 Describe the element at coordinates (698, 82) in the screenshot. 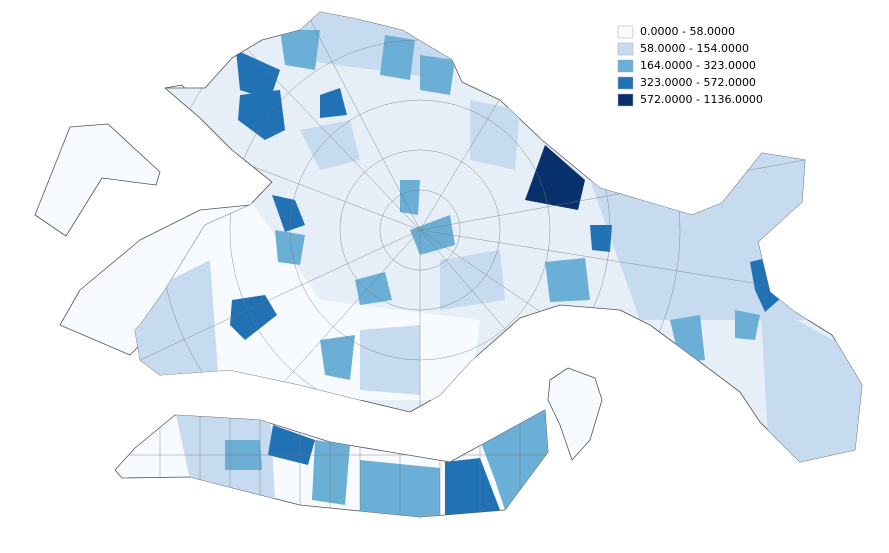

I see `legend-label: 323.0000 - 572.0000` at that location.